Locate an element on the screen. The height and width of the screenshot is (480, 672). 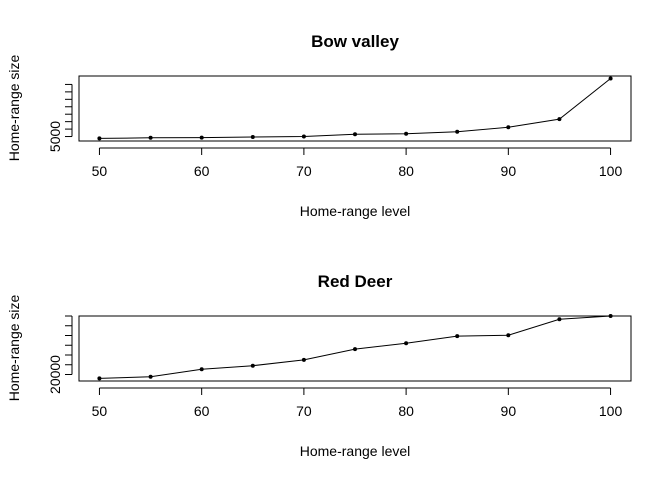
chart-title: Bow valley is located at coordinates (355, 41).